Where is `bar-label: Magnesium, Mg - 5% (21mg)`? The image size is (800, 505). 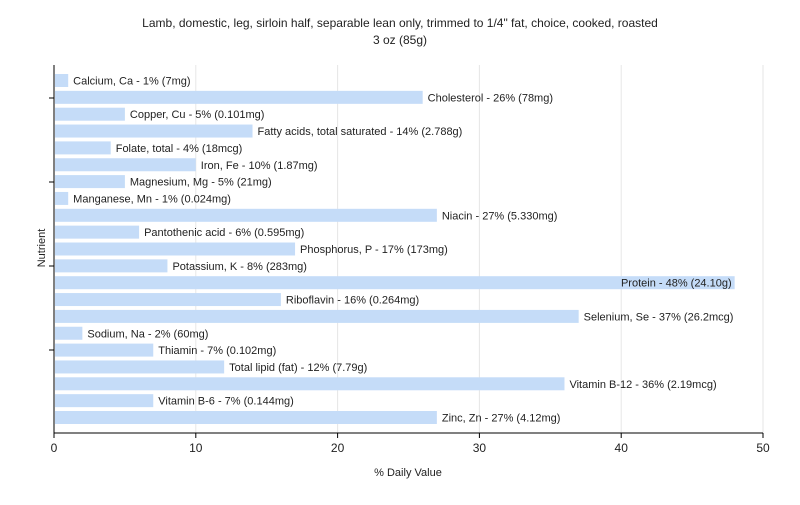
bar-label: Magnesium, Mg - 5% (21mg) is located at coordinates (201, 183).